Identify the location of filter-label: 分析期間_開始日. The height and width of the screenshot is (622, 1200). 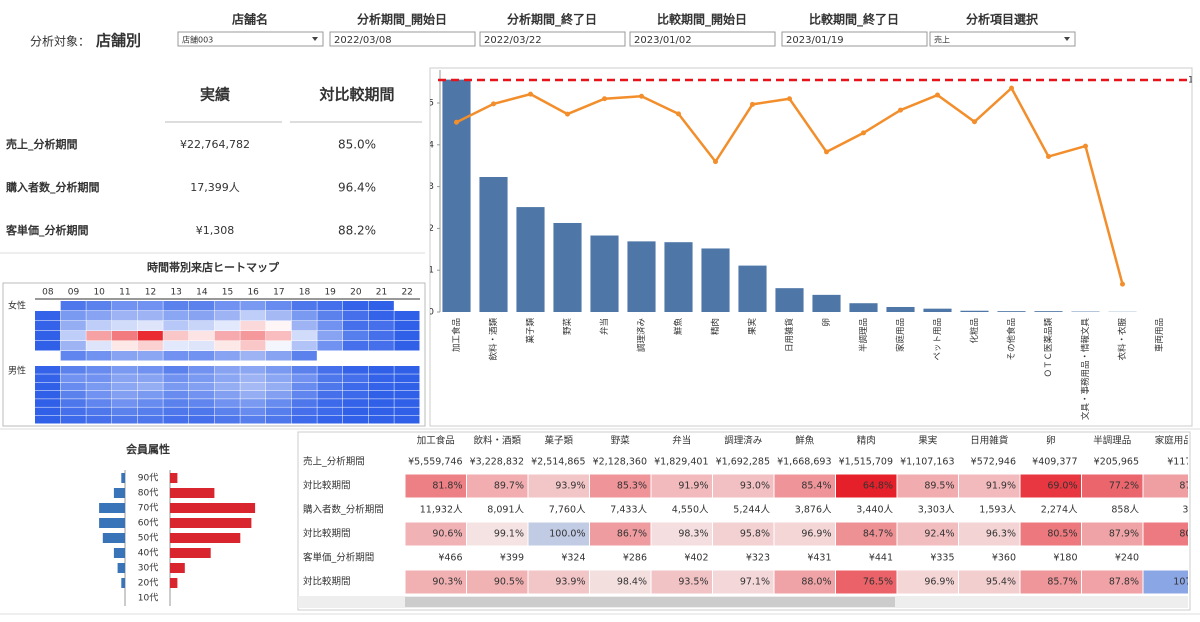
(402, 20).